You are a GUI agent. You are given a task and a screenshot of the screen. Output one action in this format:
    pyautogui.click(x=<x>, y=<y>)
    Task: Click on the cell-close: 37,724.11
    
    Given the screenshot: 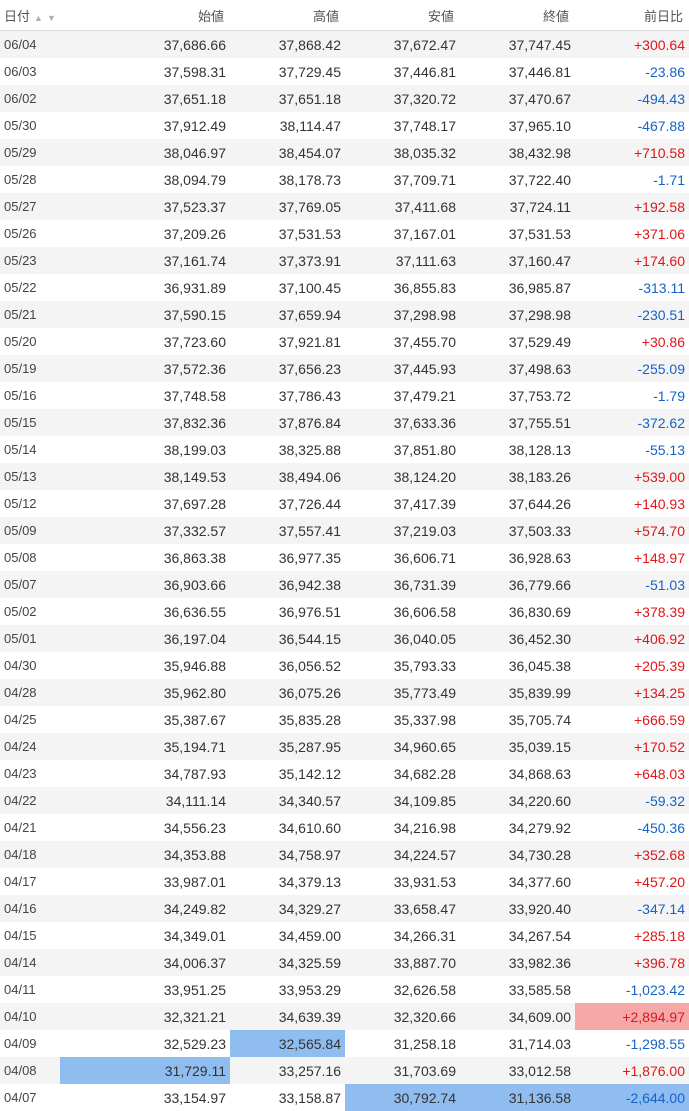 What is the action you would take?
    pyautogui.click(x=517, y=206)
    